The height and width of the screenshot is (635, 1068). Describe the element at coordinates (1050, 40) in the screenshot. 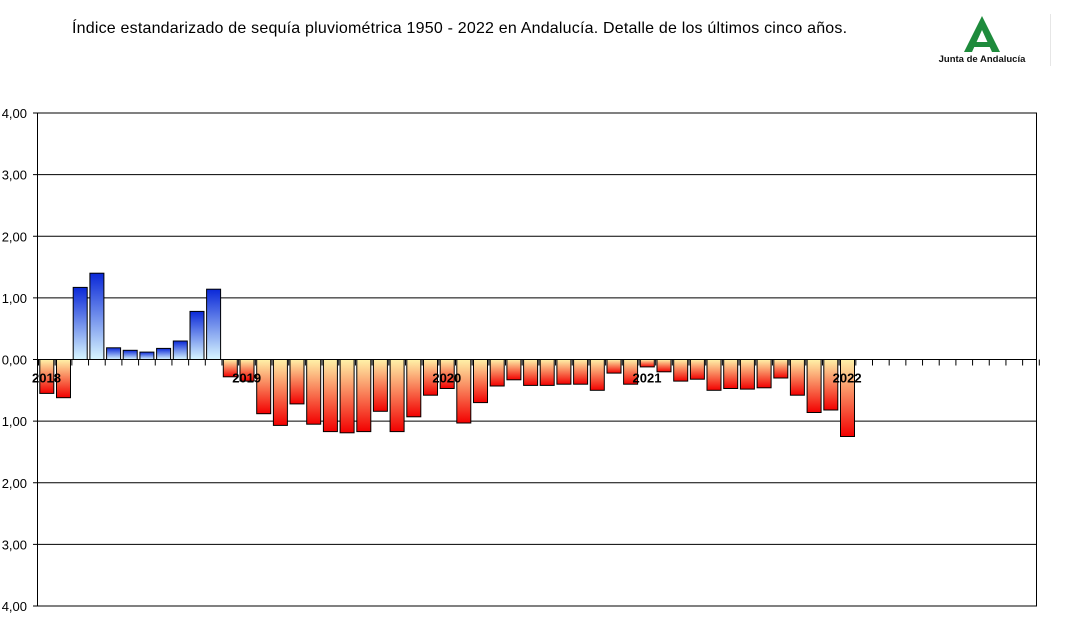

I see `logo-divider` at that location.